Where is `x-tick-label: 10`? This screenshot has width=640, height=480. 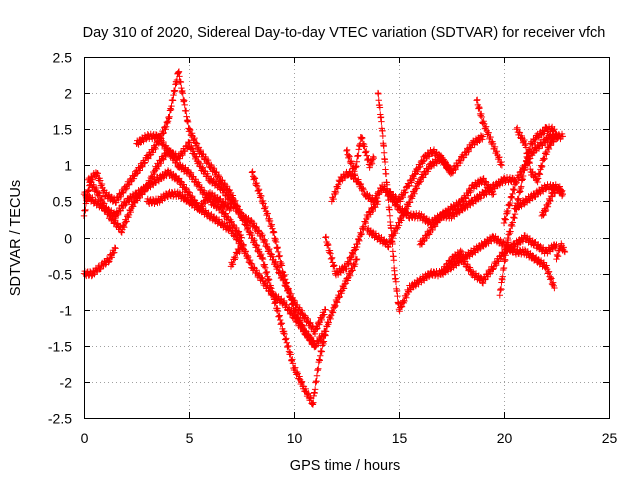
x-tick-label: 10 is located at coordinates (295, 438).